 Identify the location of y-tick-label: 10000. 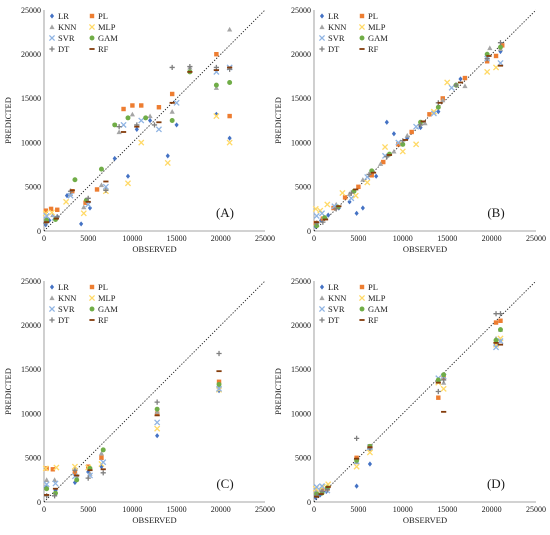
(301, 413).